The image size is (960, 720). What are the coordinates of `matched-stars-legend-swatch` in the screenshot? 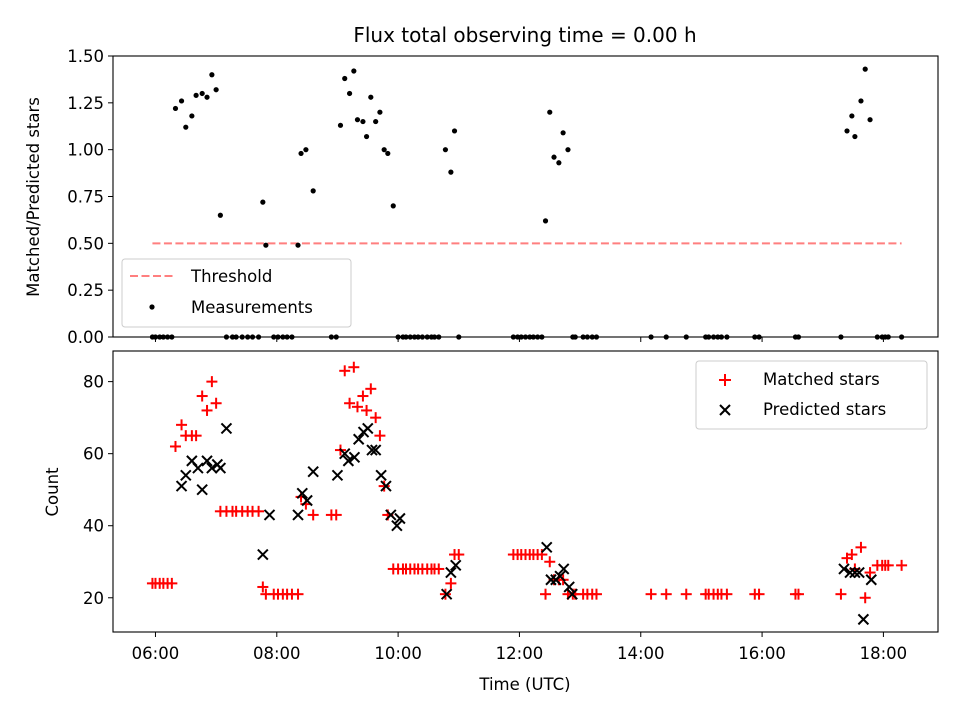 It's located at (725, 380).